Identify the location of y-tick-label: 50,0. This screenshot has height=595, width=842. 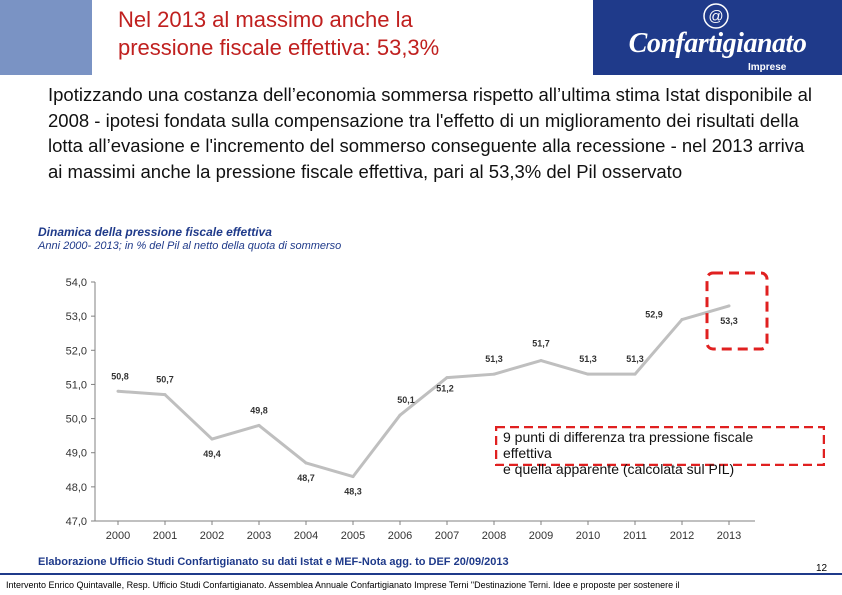
(76, 420).